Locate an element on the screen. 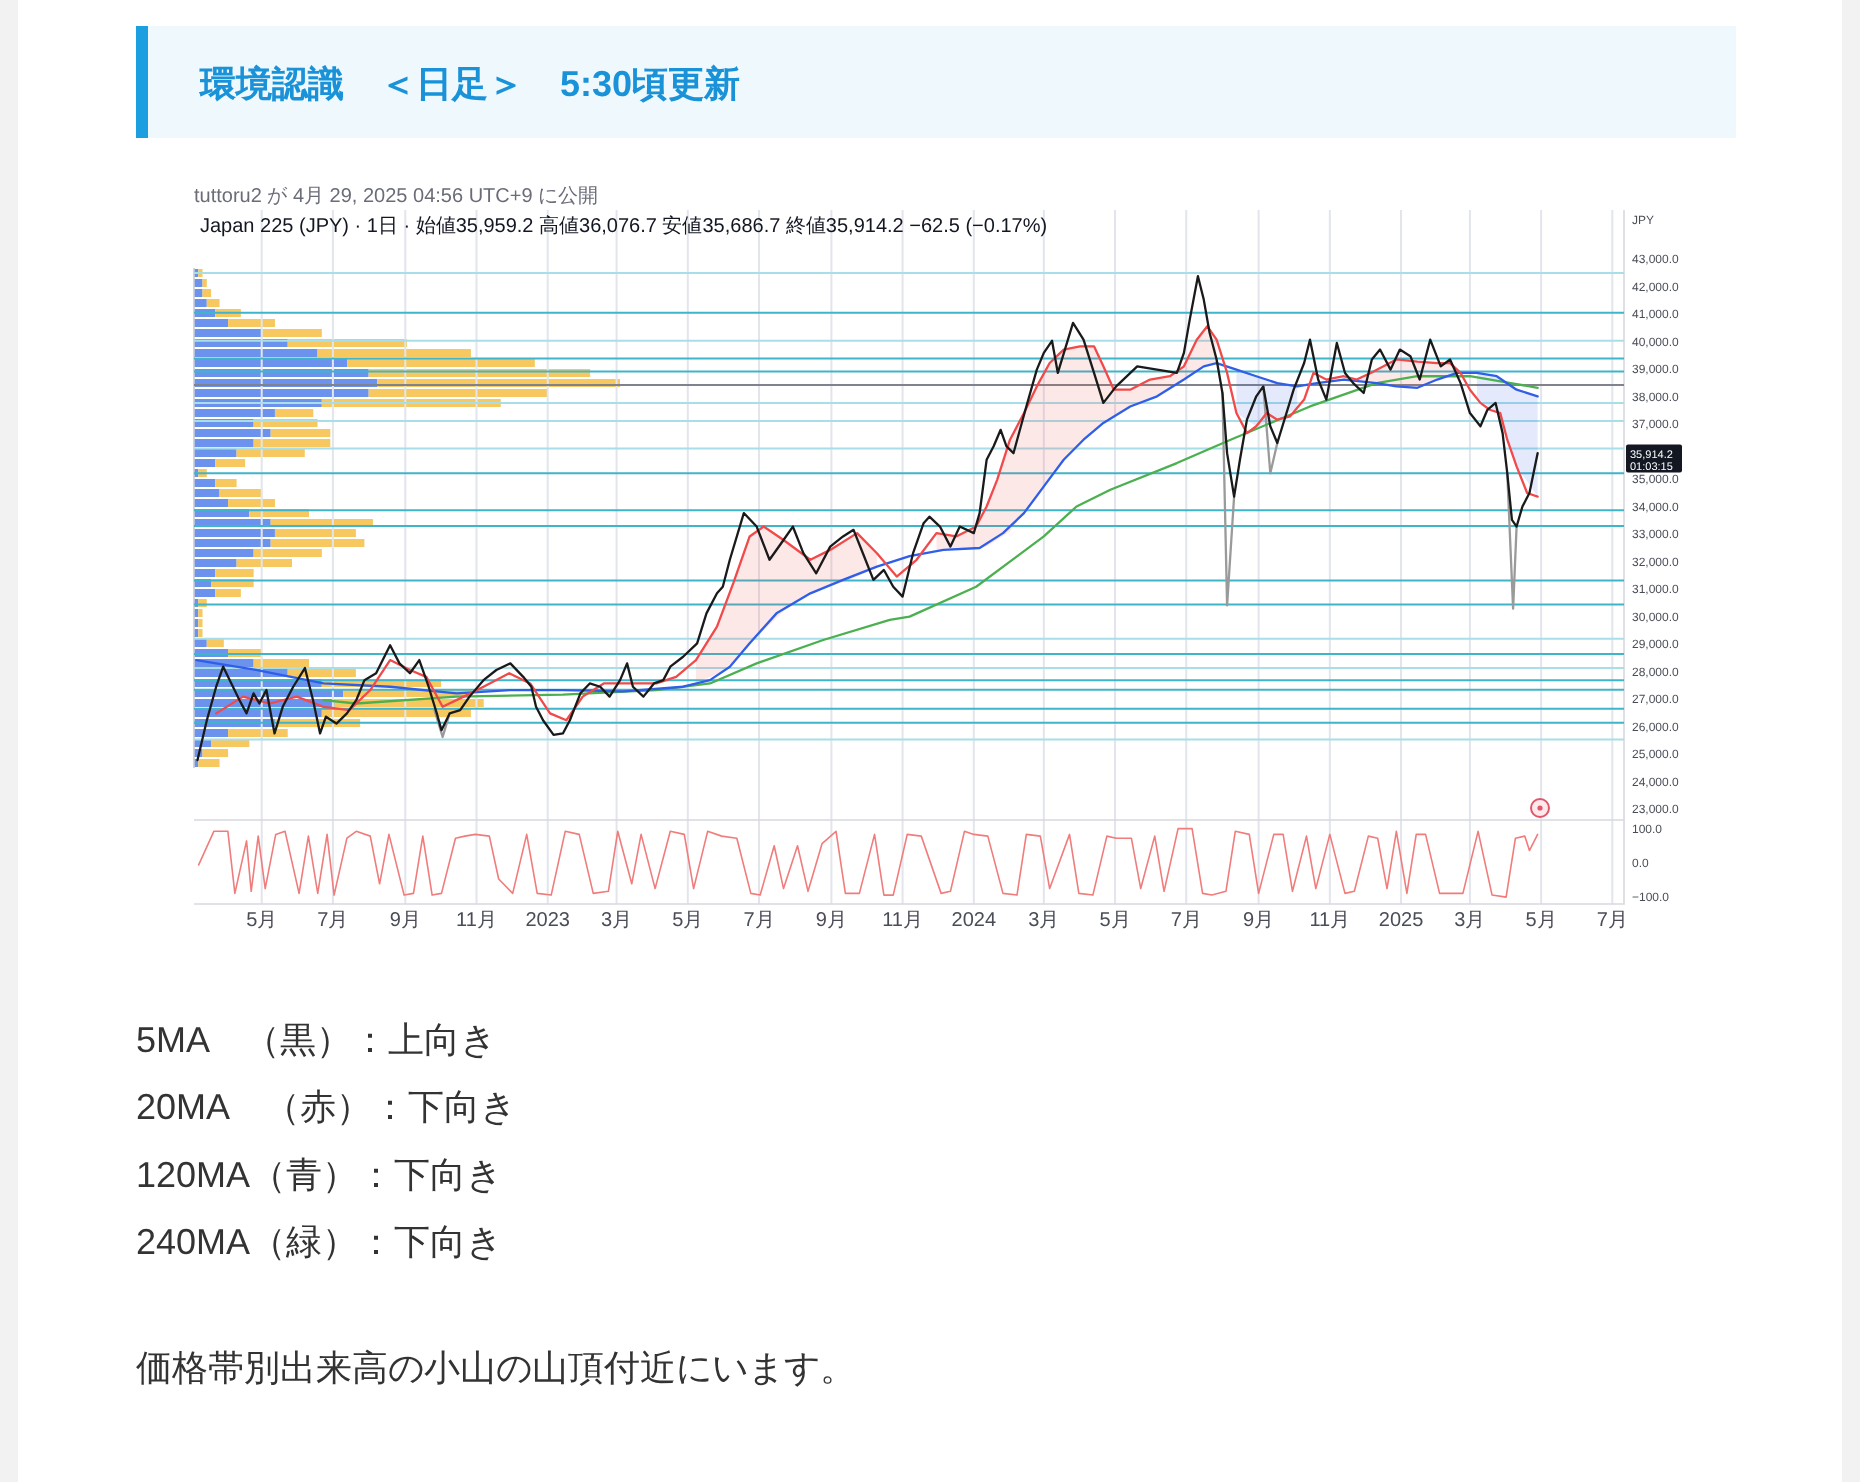 The image size is (1860, 1482). text: 5MA （黒）：上向き is located at coordinates (316, 1040).